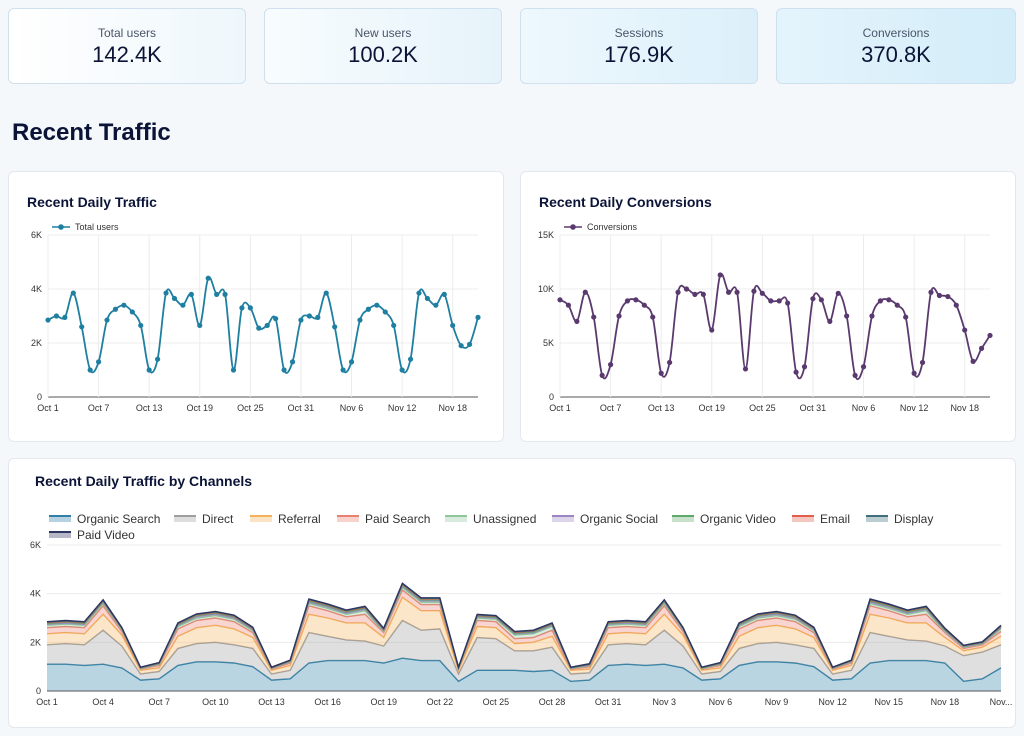  I want to click on chart-title: Recent Daily Traffic by Channels, so click(144, 481).